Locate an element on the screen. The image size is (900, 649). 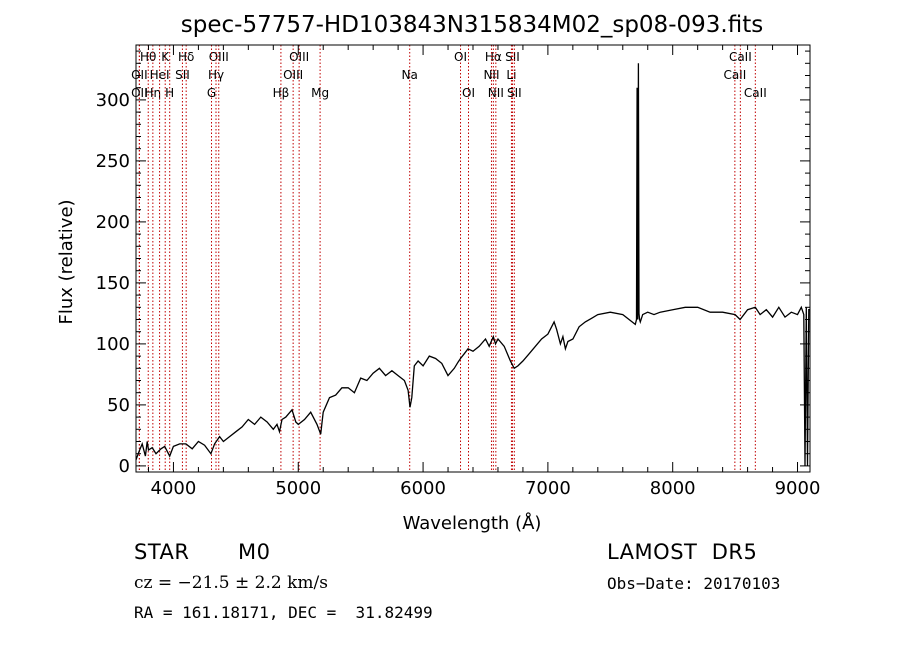
y-tick-label: 200 is located at coordinates (113, 222).